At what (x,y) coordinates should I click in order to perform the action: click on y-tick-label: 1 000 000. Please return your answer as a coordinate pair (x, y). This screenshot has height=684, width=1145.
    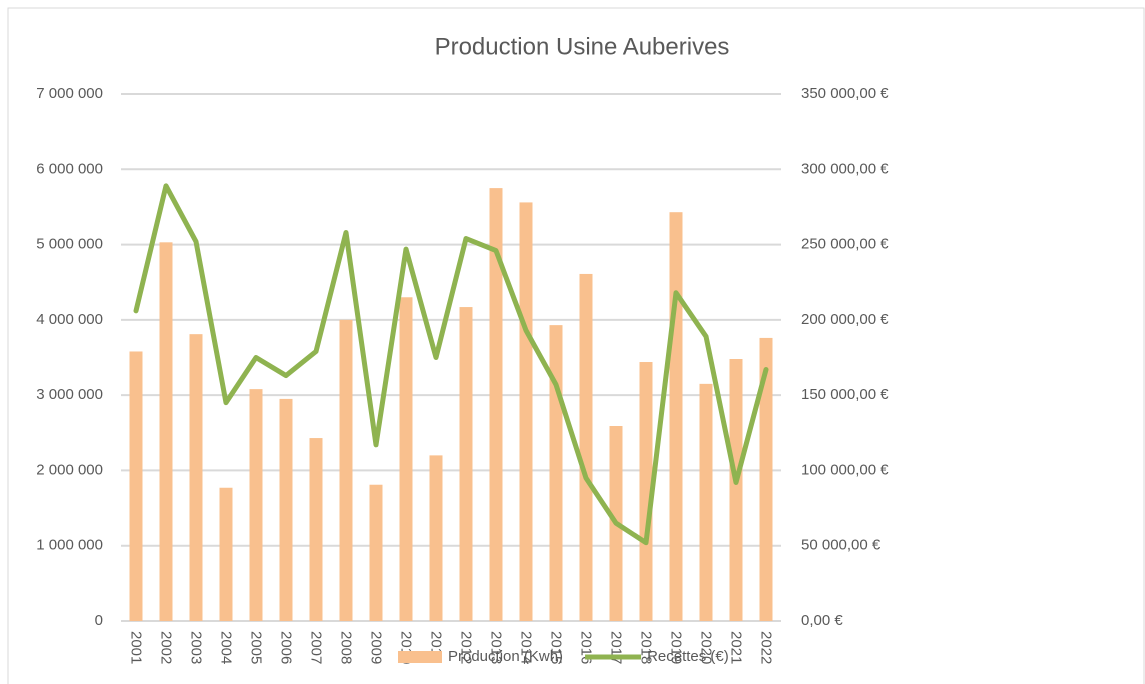
    Looking at the image, I should click on (69, 545).